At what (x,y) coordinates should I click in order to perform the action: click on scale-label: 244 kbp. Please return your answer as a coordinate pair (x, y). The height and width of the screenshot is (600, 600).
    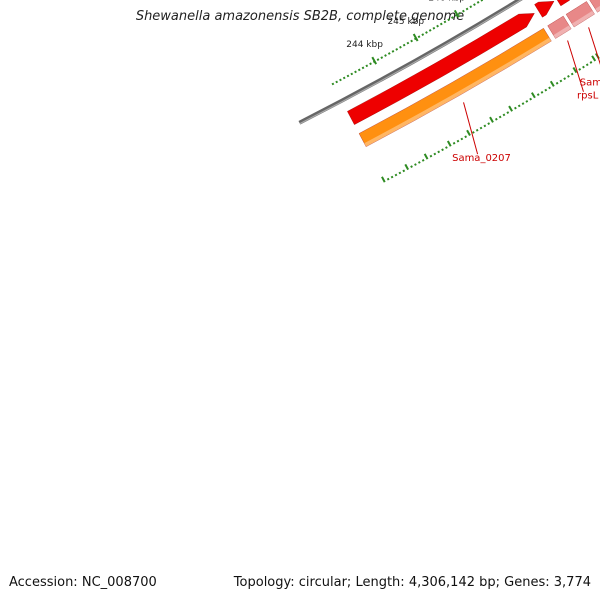
    Looking at the image, I should click on (364, 45).